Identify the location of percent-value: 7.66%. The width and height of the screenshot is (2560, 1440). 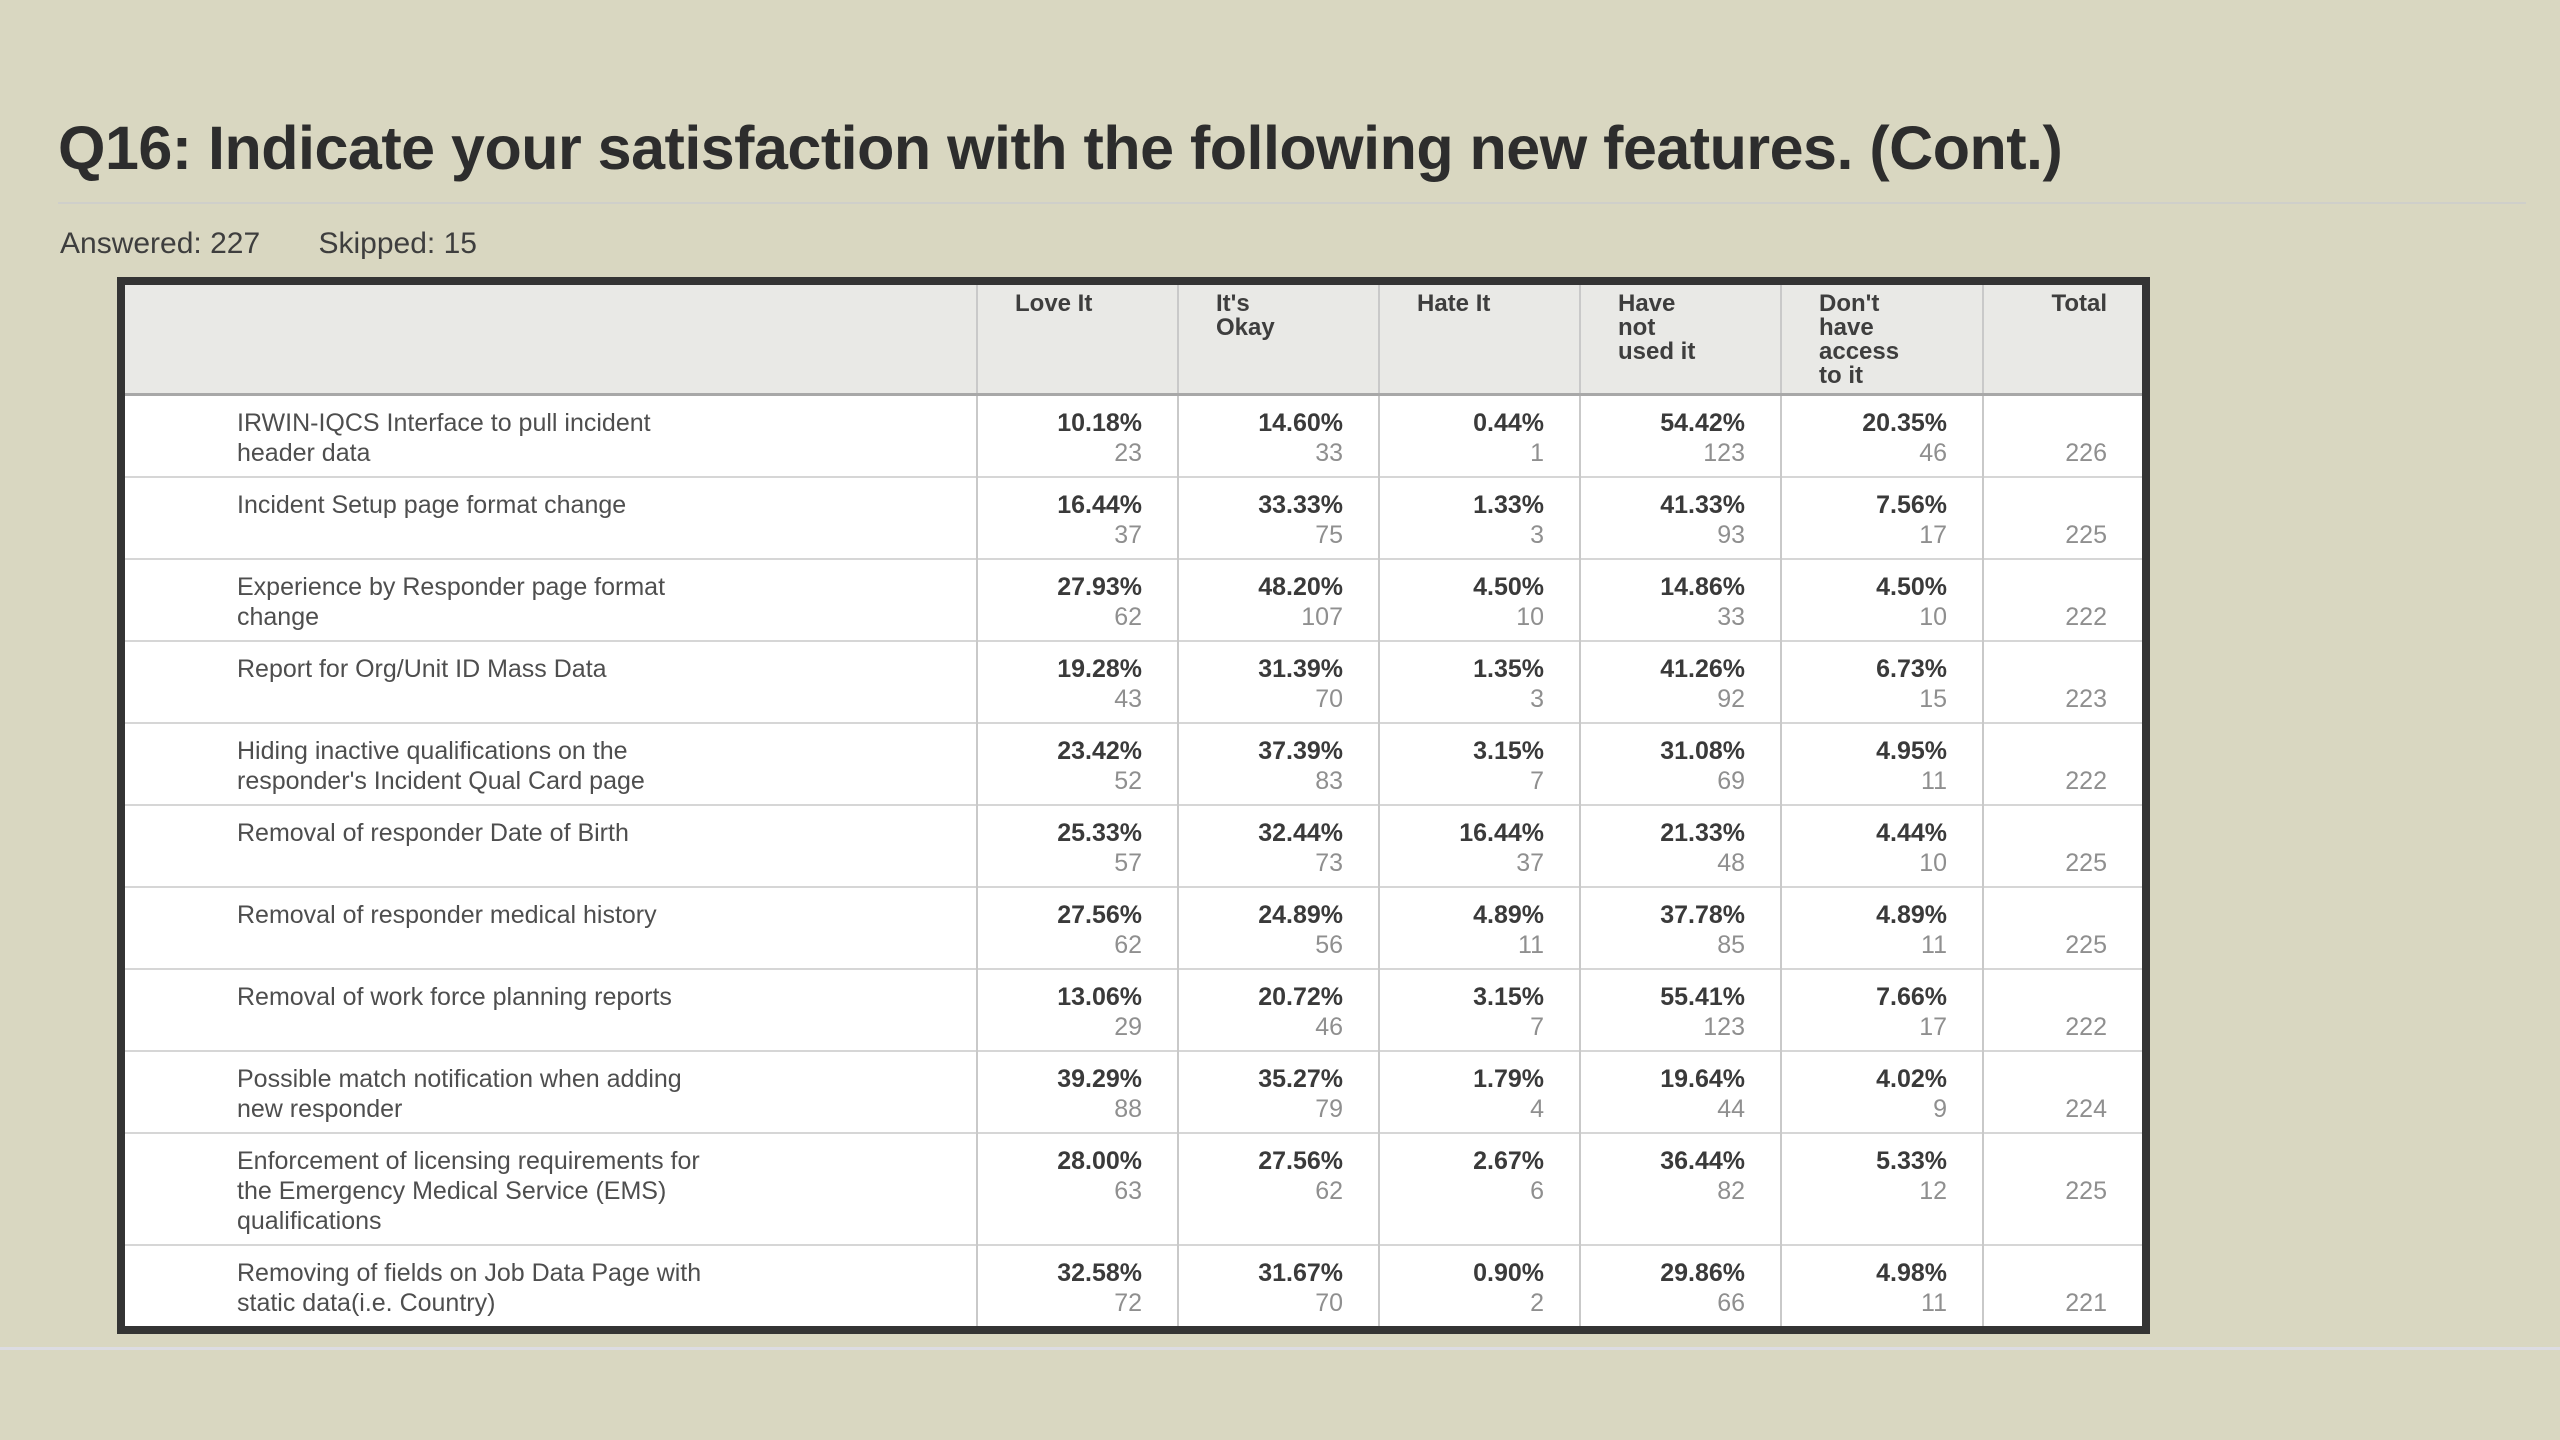
(1911, 997).